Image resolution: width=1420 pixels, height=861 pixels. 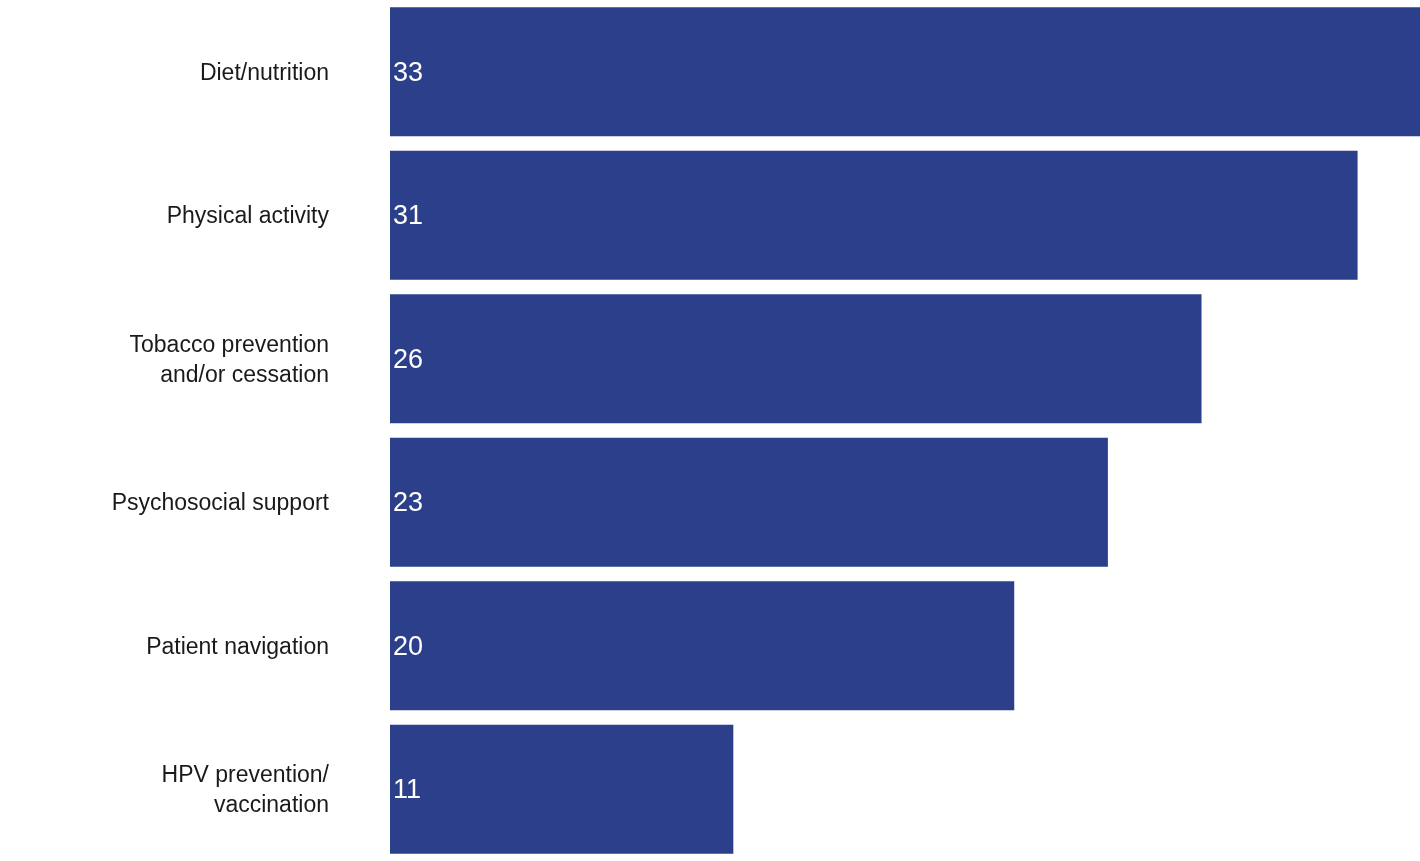 What do you see at coordinates (408, 71) in the screenshot?
I see `data-label: 33` at bounding box center [408, 71].